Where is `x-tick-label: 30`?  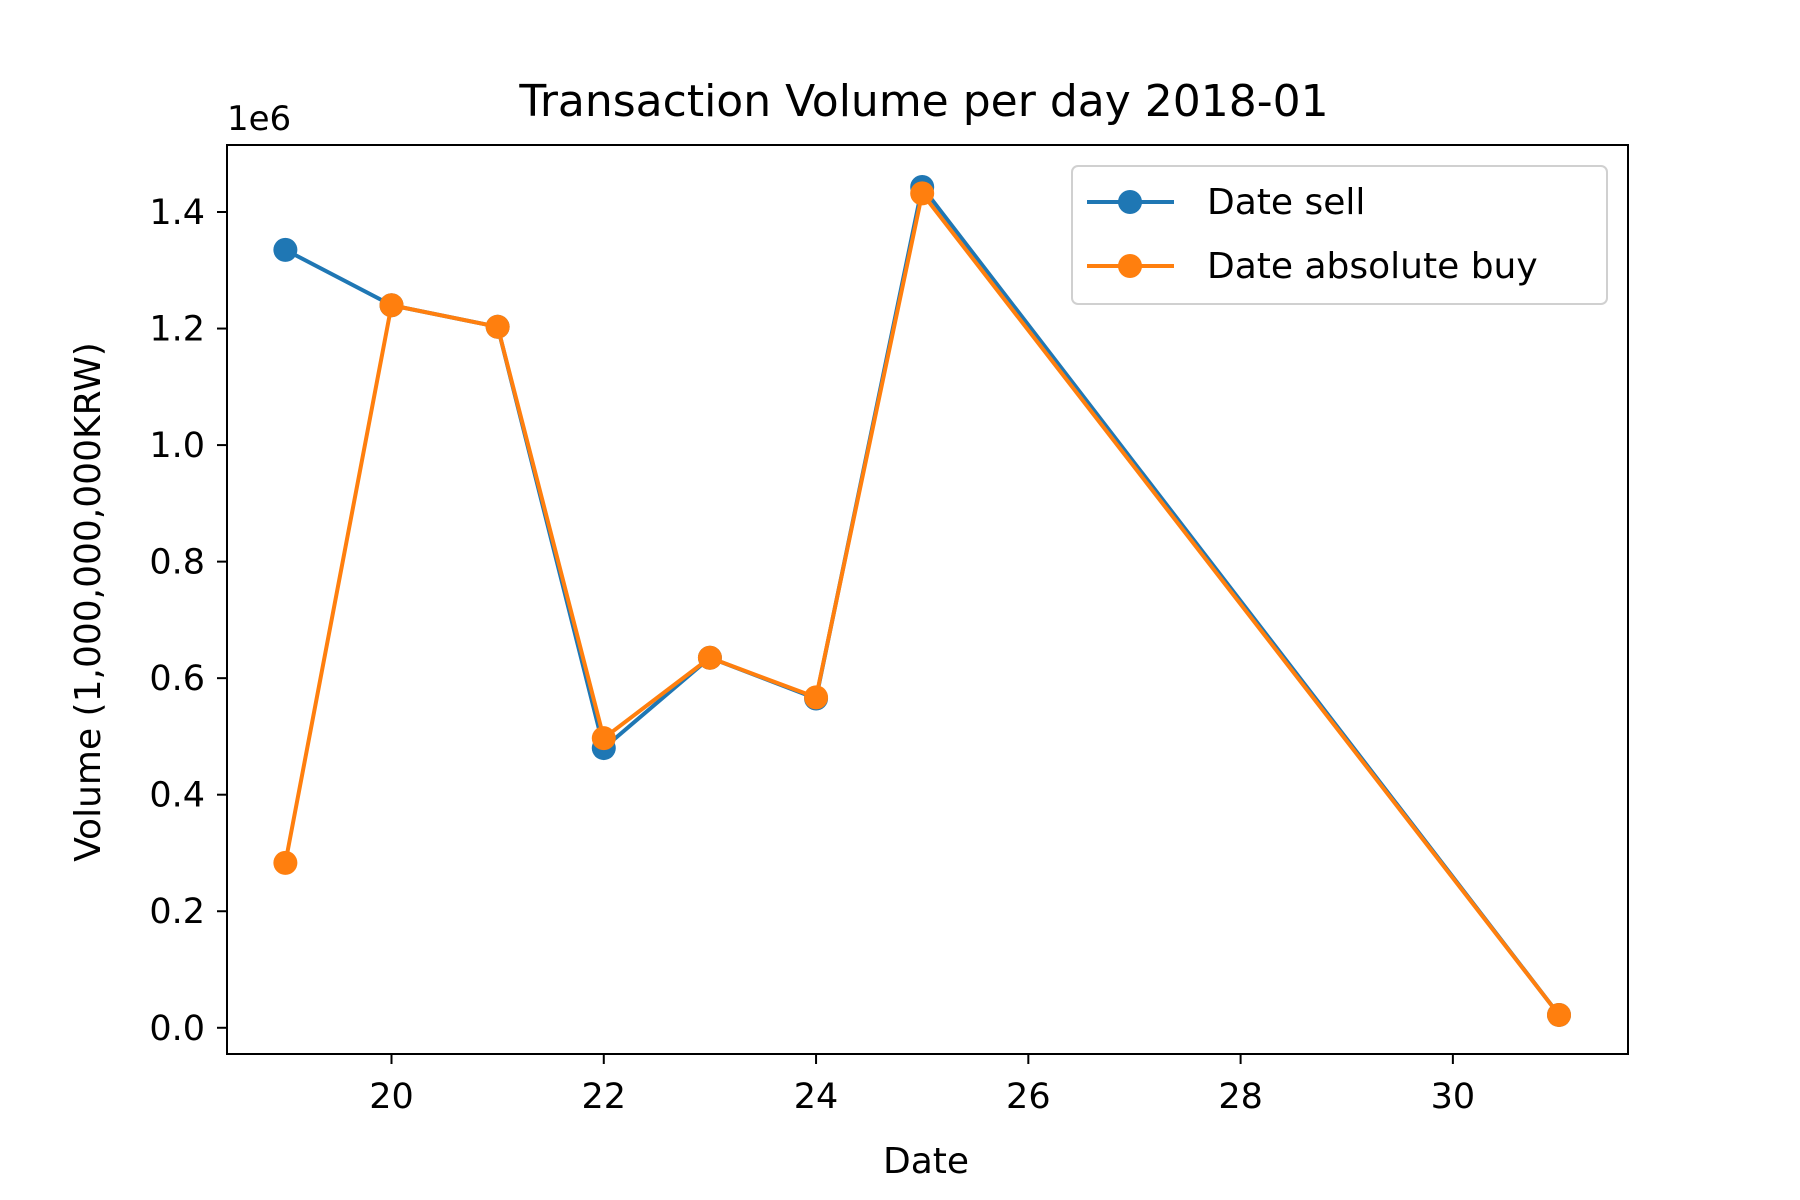 x-tick-label: 30 is located at coordinates (1453, 1097).